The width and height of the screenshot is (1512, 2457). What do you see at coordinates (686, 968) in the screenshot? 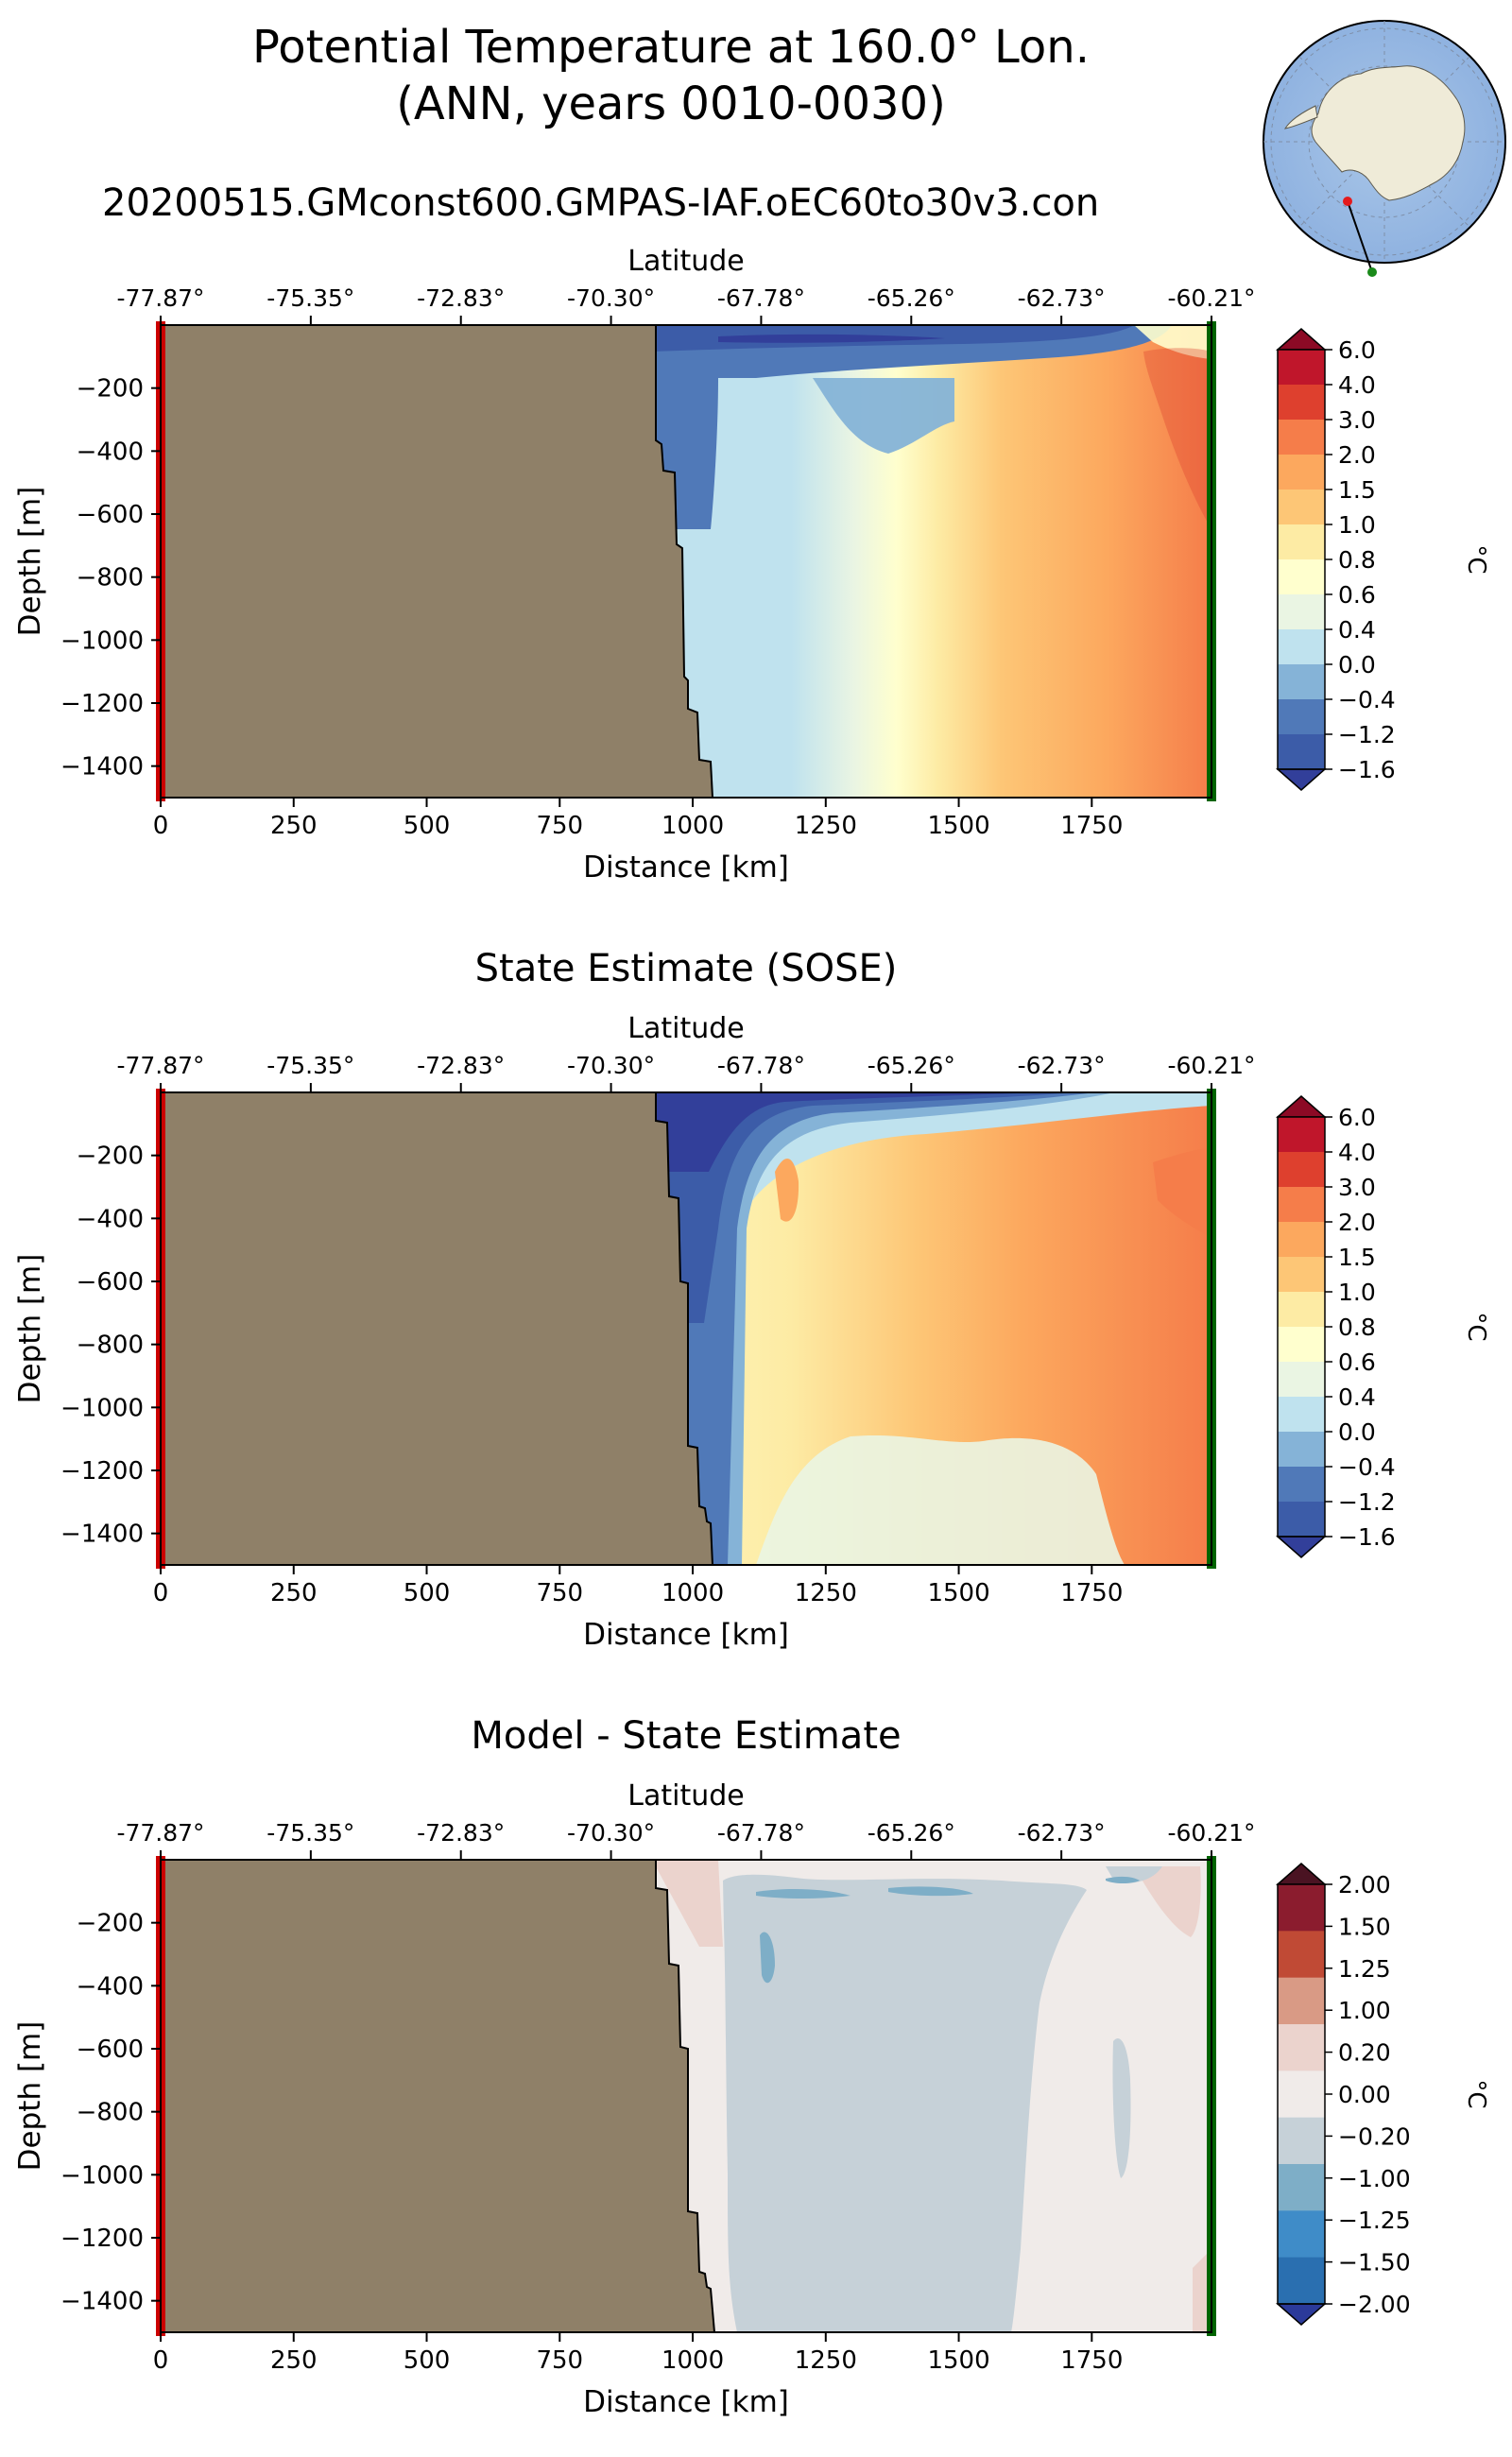
I see `panel-title-sose: State Estimate (SOSE)` at bounding box center [686, 968].